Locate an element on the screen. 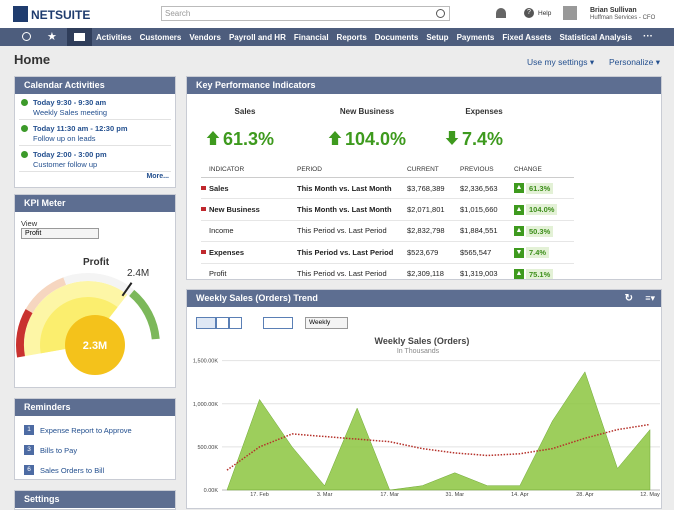 The image size is (674, 510). chart-type-trend is located at coordinates (278, 323).